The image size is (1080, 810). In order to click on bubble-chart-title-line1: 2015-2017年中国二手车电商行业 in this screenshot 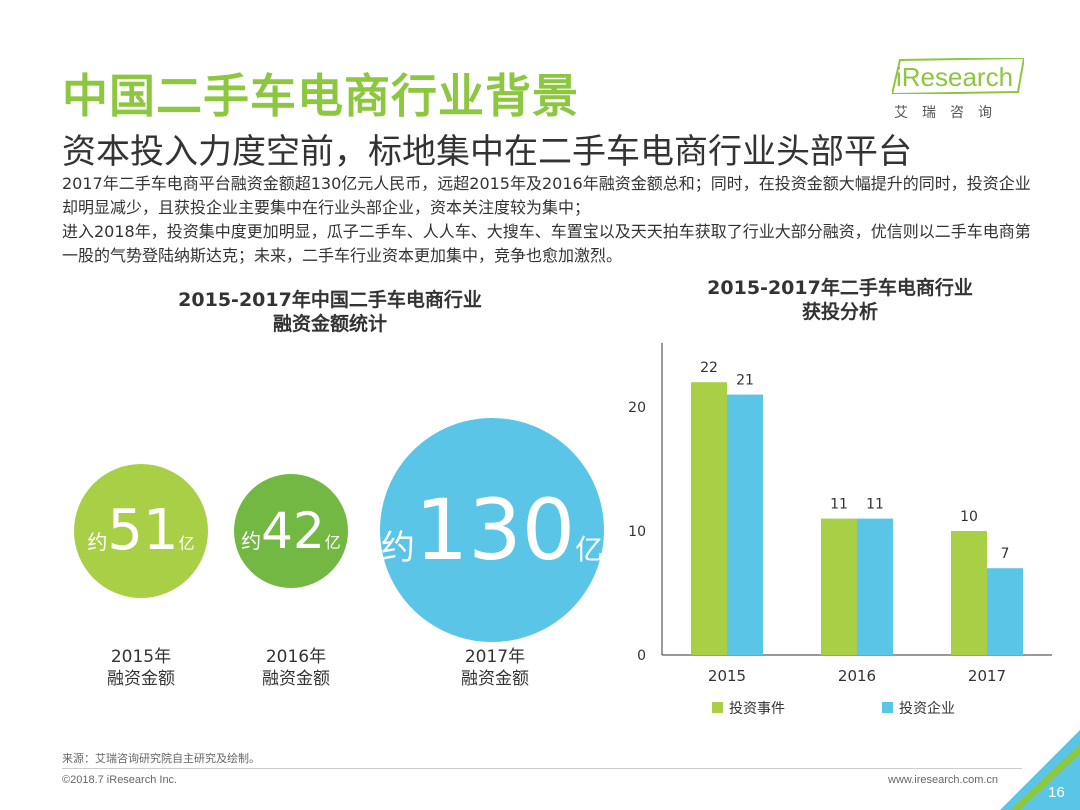, I will do `click(330, 300)`.